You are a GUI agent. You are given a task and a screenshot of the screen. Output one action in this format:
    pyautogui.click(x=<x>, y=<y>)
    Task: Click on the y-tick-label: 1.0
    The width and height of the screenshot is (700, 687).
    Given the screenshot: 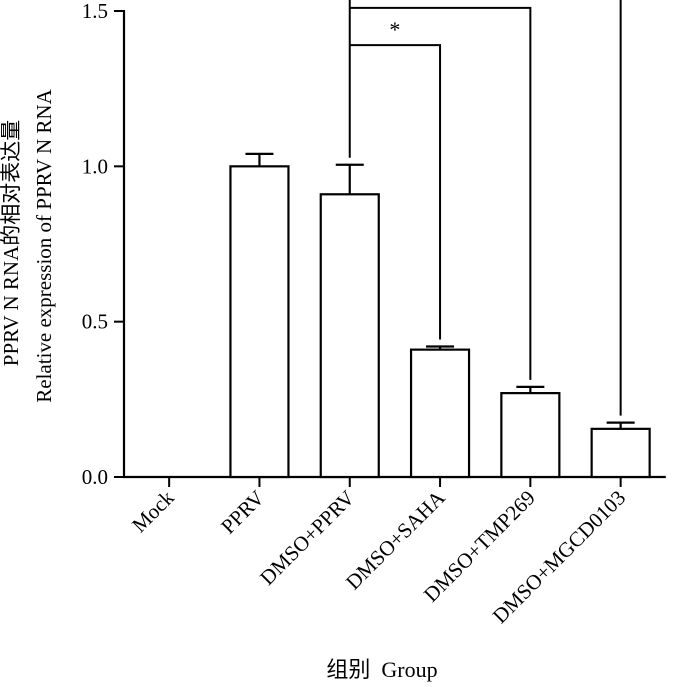 What is the action you would take?
    pyautogui.click(x=95, y=166)
    